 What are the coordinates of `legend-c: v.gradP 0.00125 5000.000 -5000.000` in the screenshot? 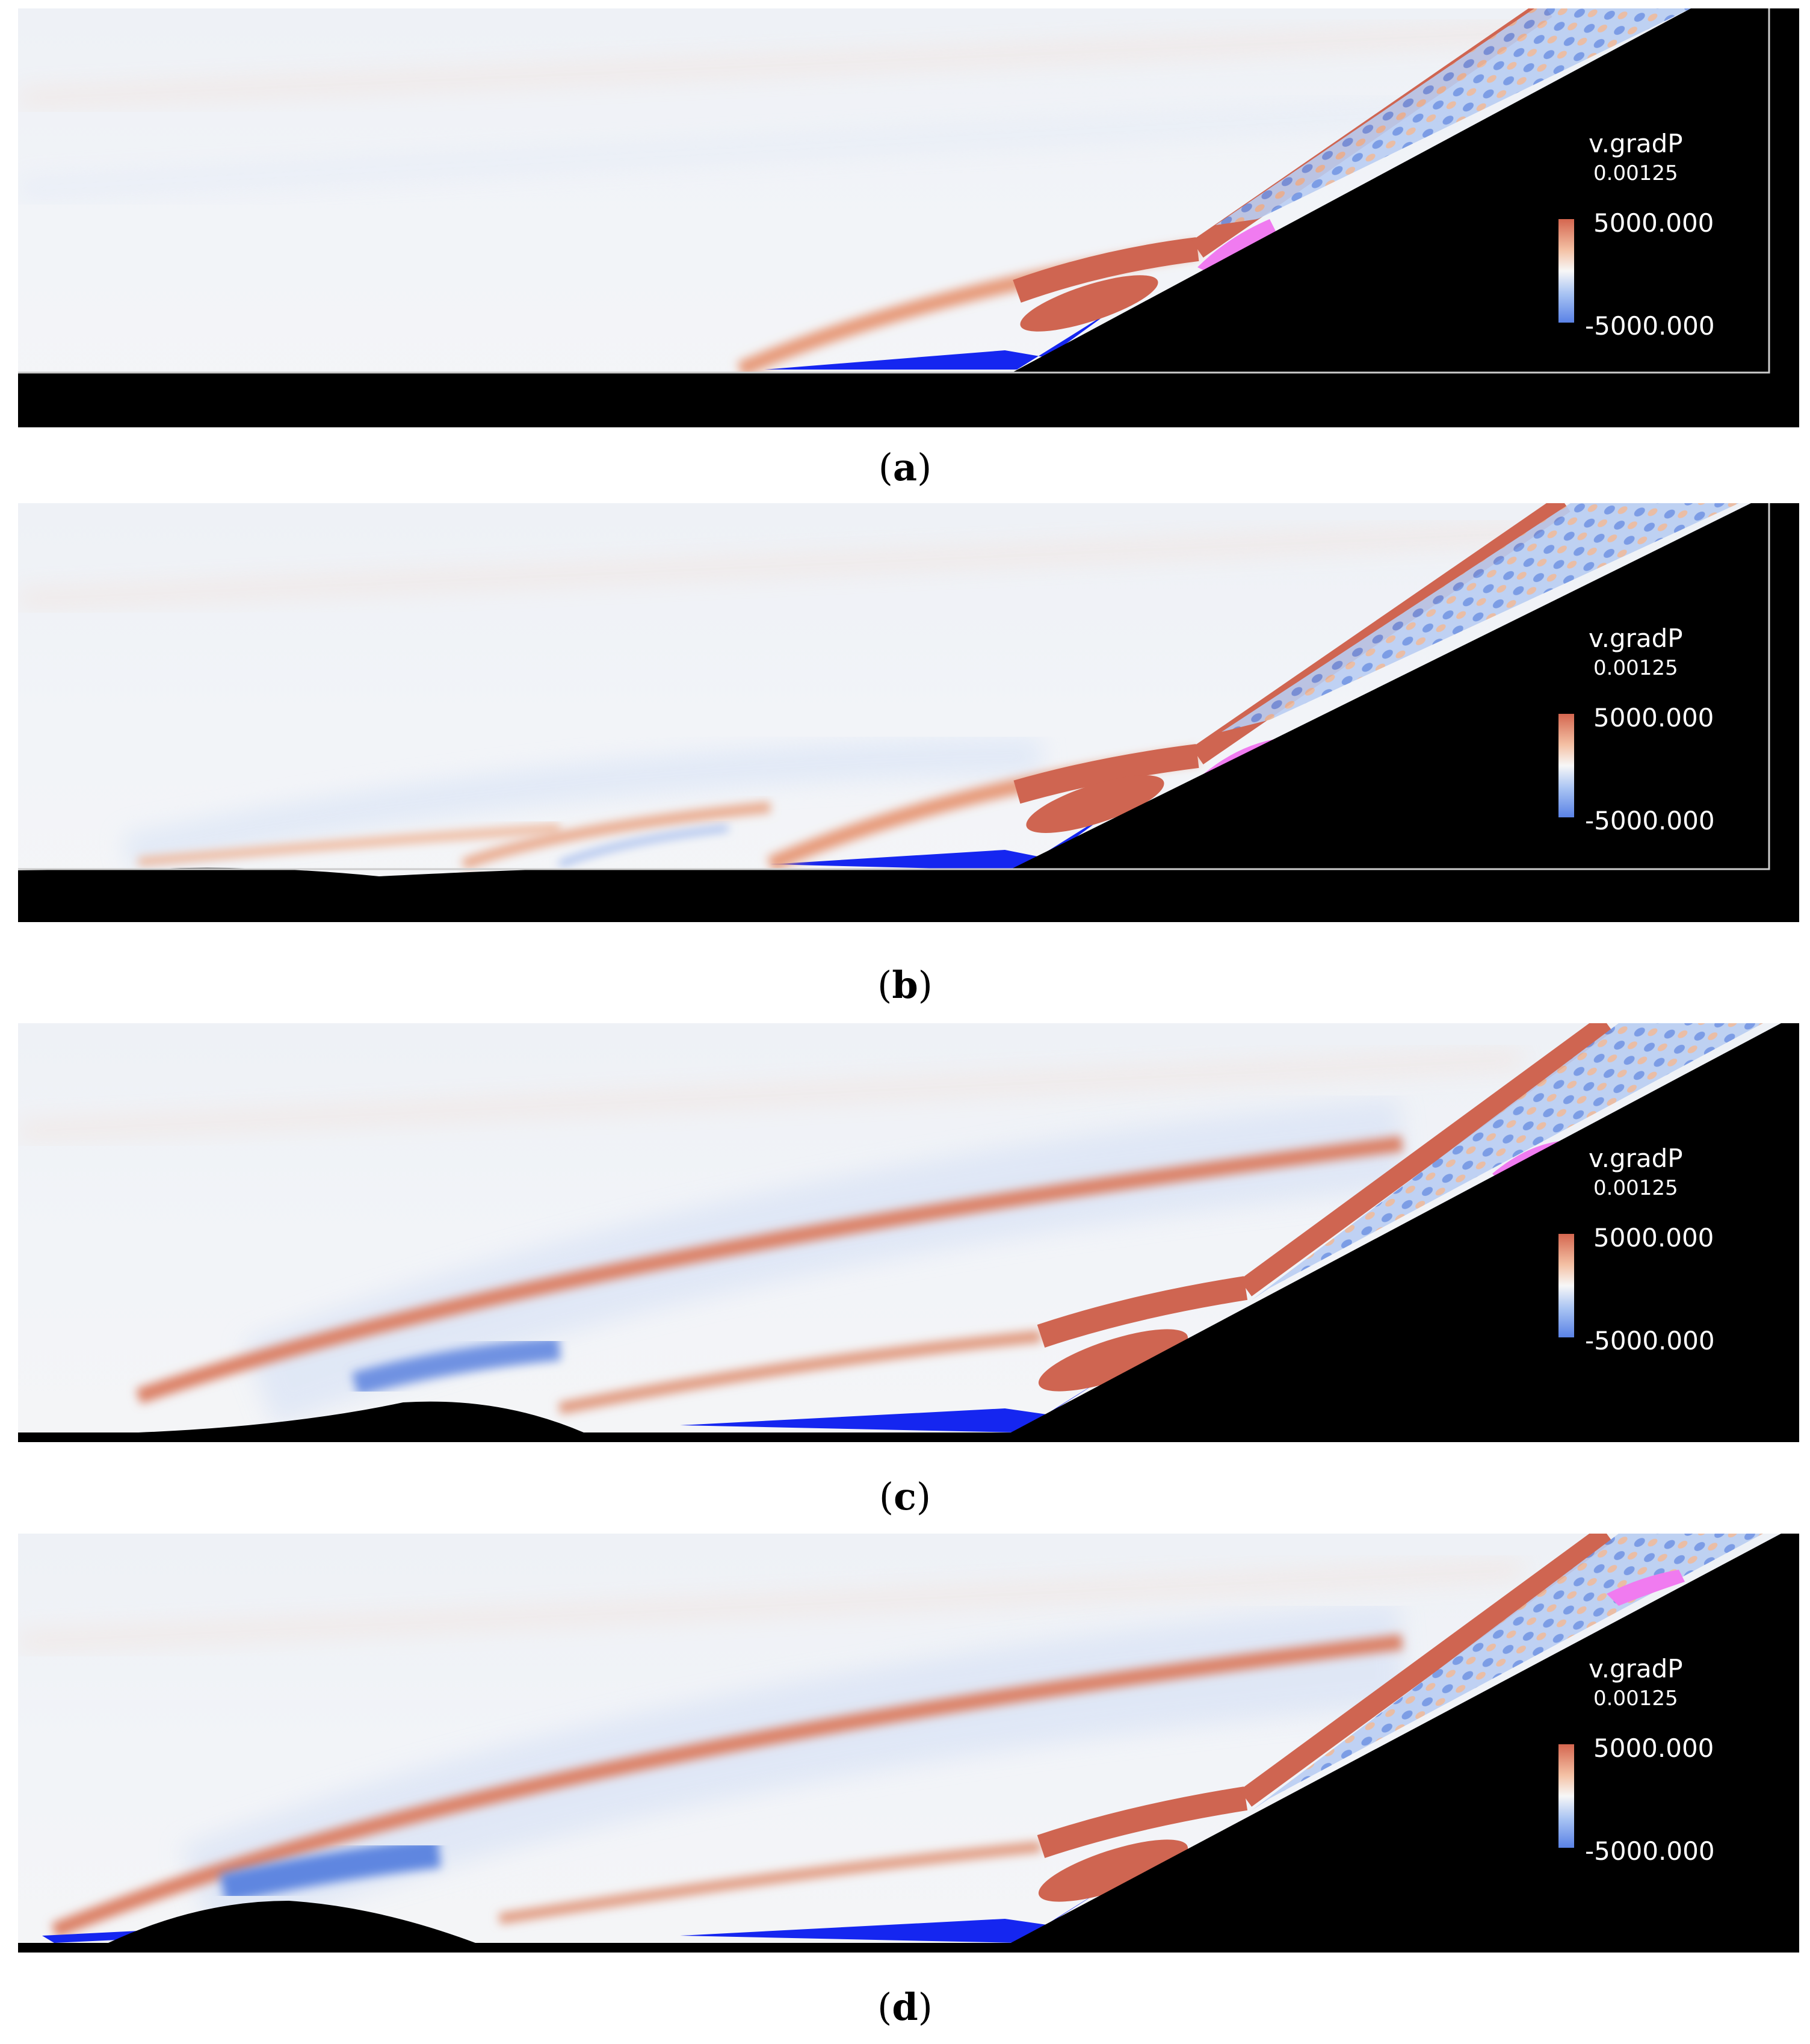 It's located at (1679, 1252).